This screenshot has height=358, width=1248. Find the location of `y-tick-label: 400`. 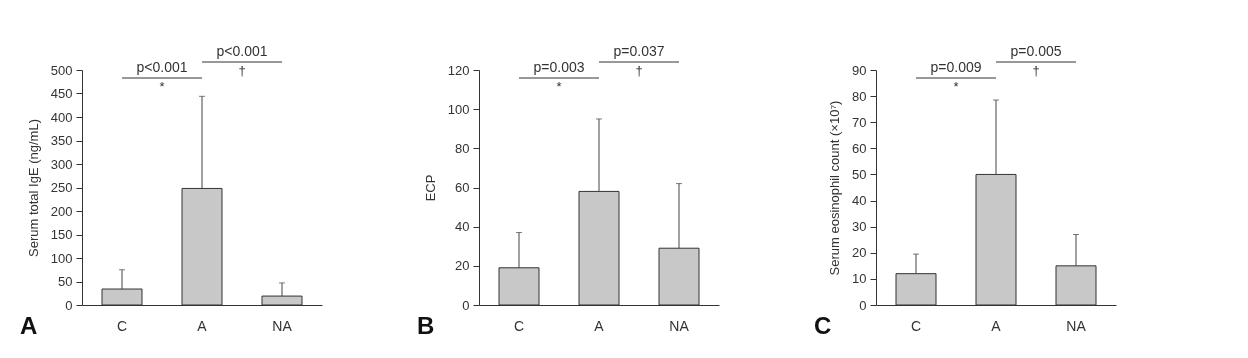

y-tick-label: 400 is located at coordinates (61, 117).